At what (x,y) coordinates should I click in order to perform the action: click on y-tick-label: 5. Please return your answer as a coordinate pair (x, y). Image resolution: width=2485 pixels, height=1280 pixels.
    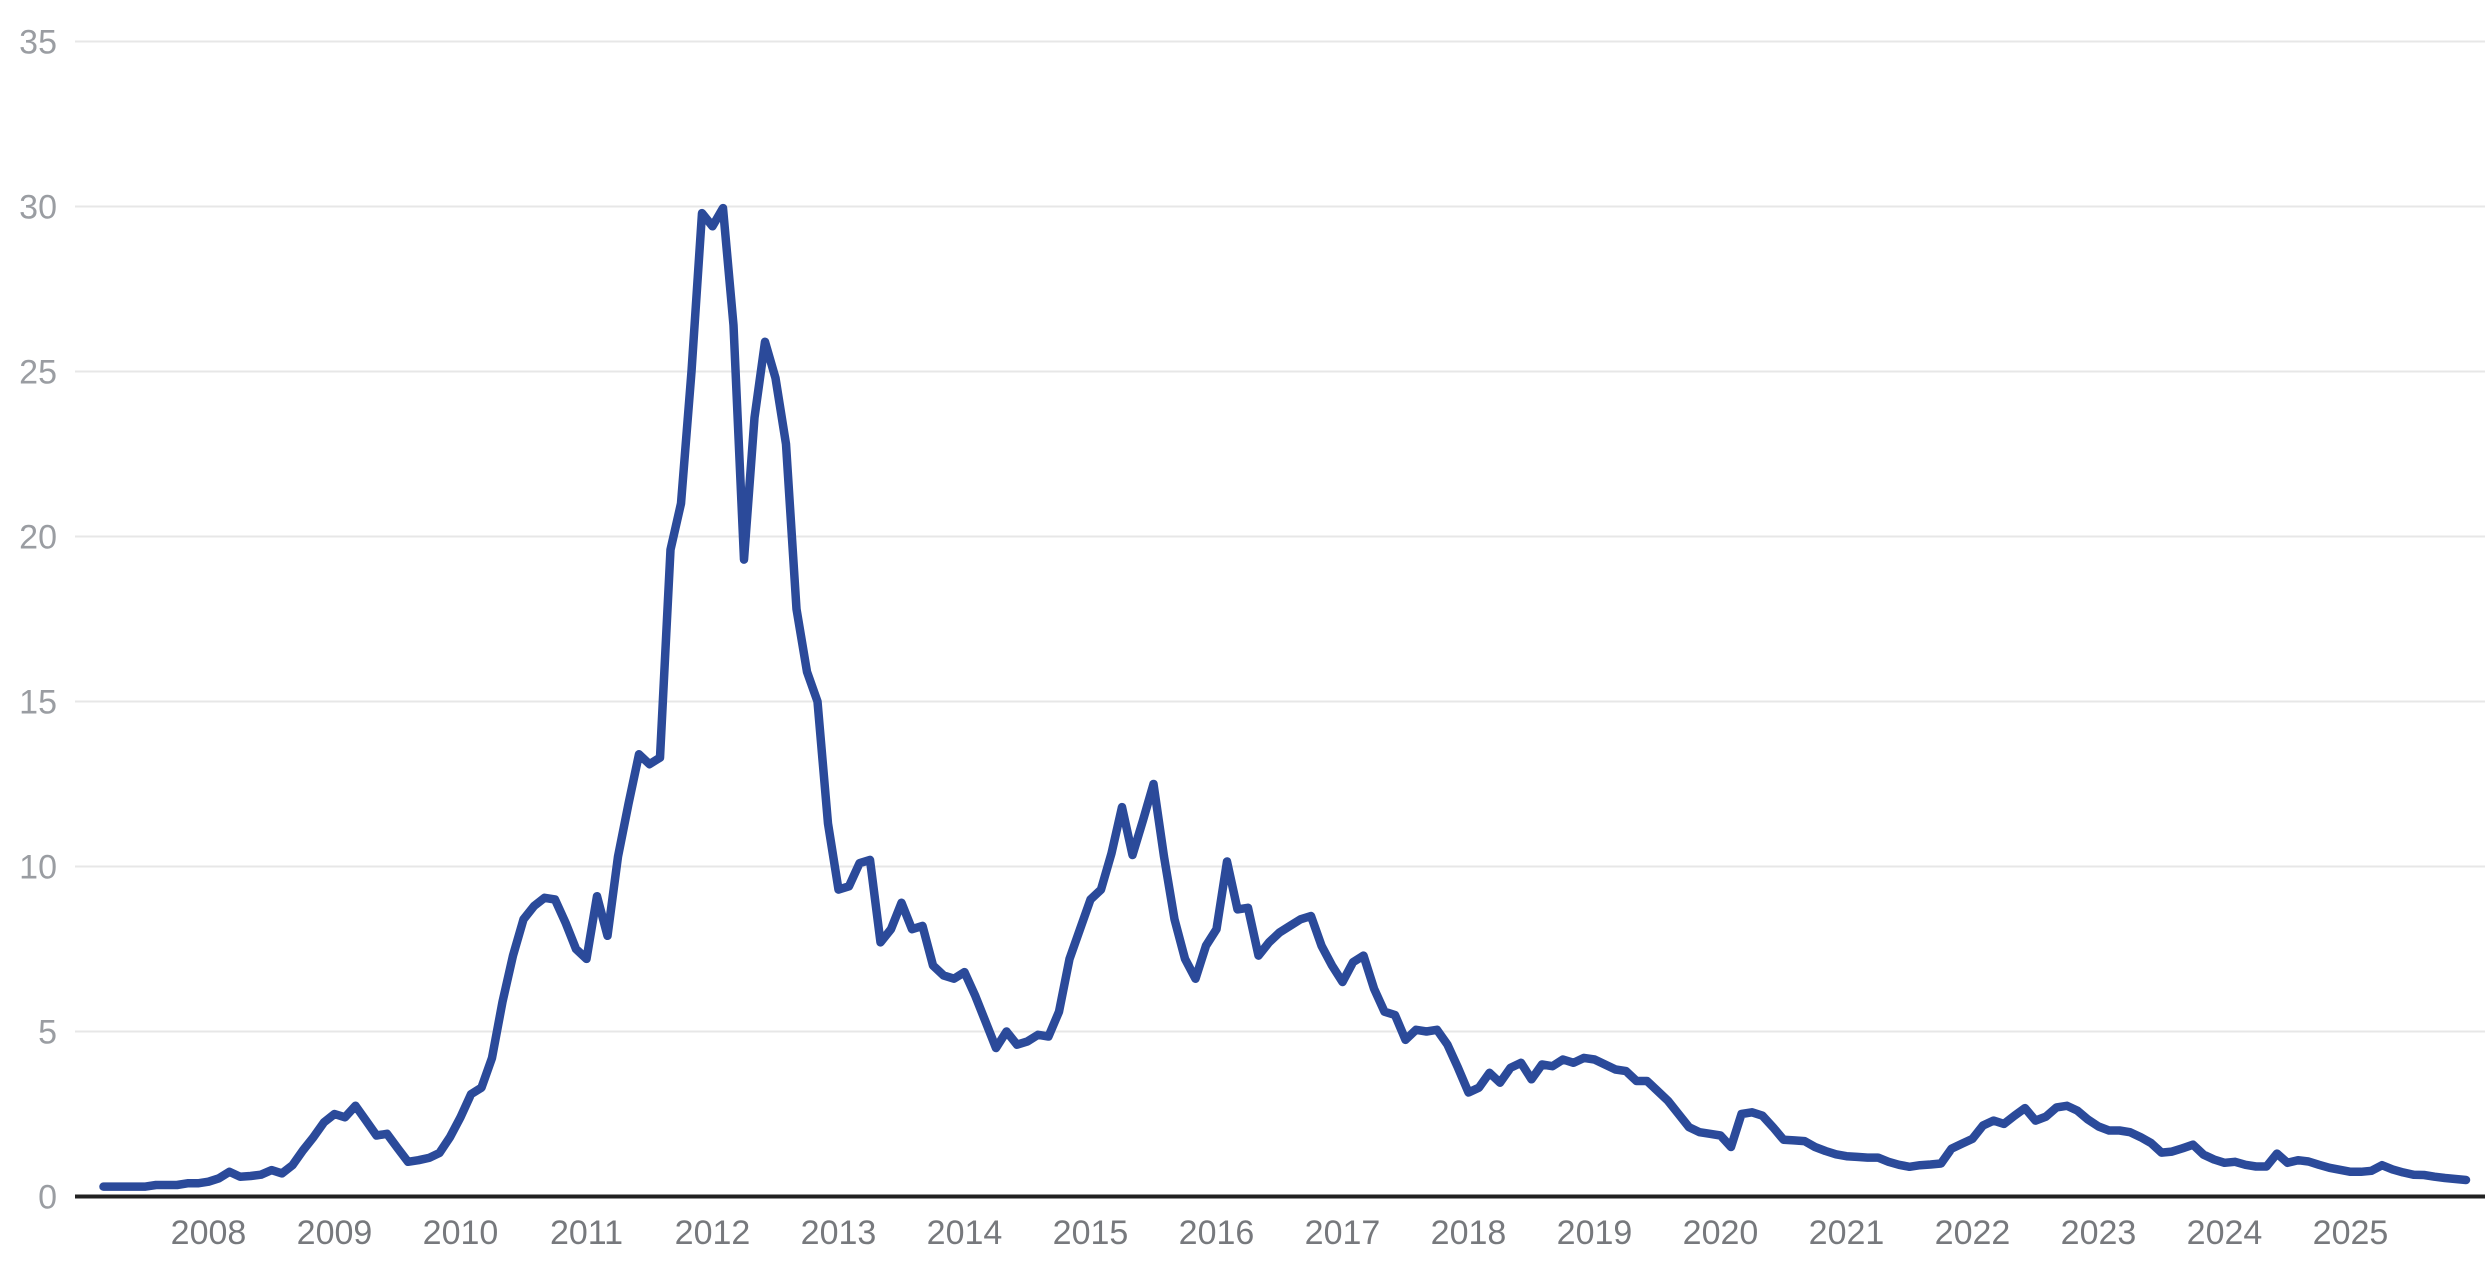
    Looking at the image, I should click on (47, 1033).